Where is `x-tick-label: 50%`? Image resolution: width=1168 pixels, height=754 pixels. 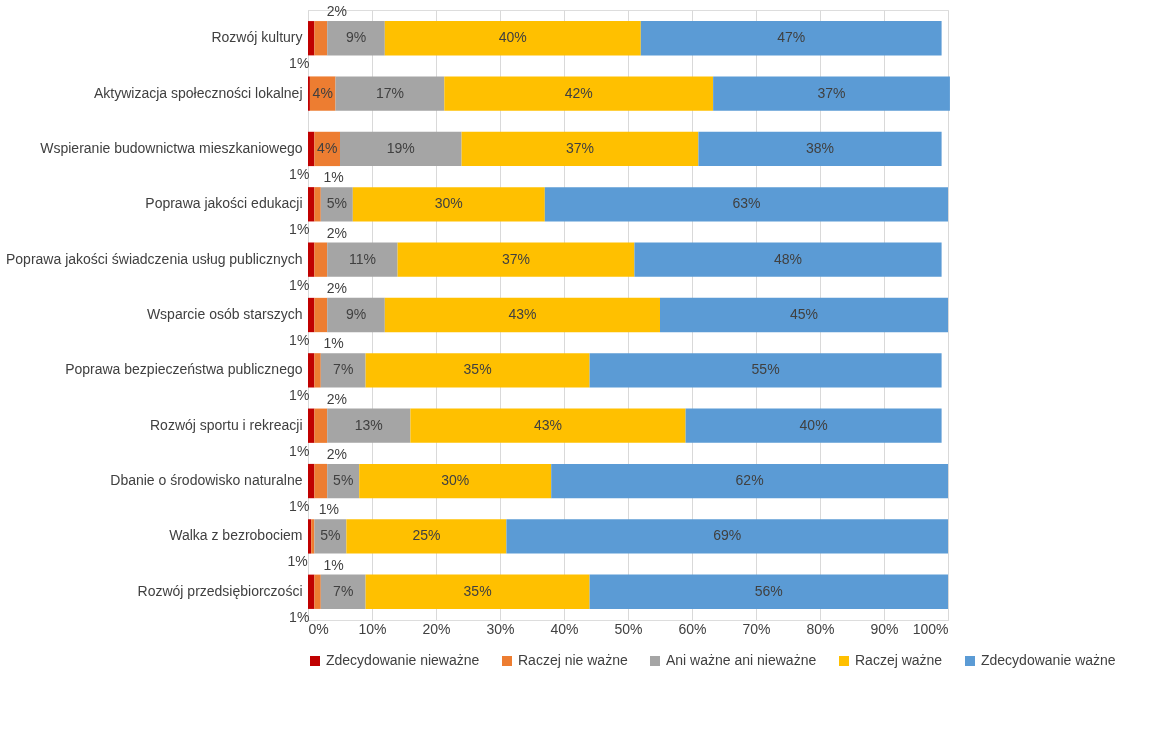
x-tick-label: 50% is located at coordinates (628, 628).